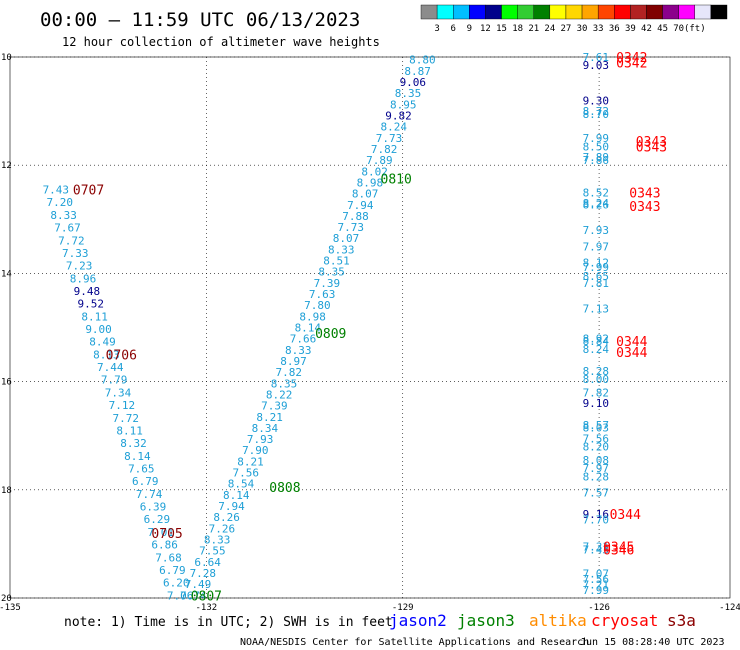 Image resolution: width=740 pixels, height=650 pixels. Describe the element at coordinates (180, 595) in the screenshot. I see `wave-height-label: 7.06` at that location.